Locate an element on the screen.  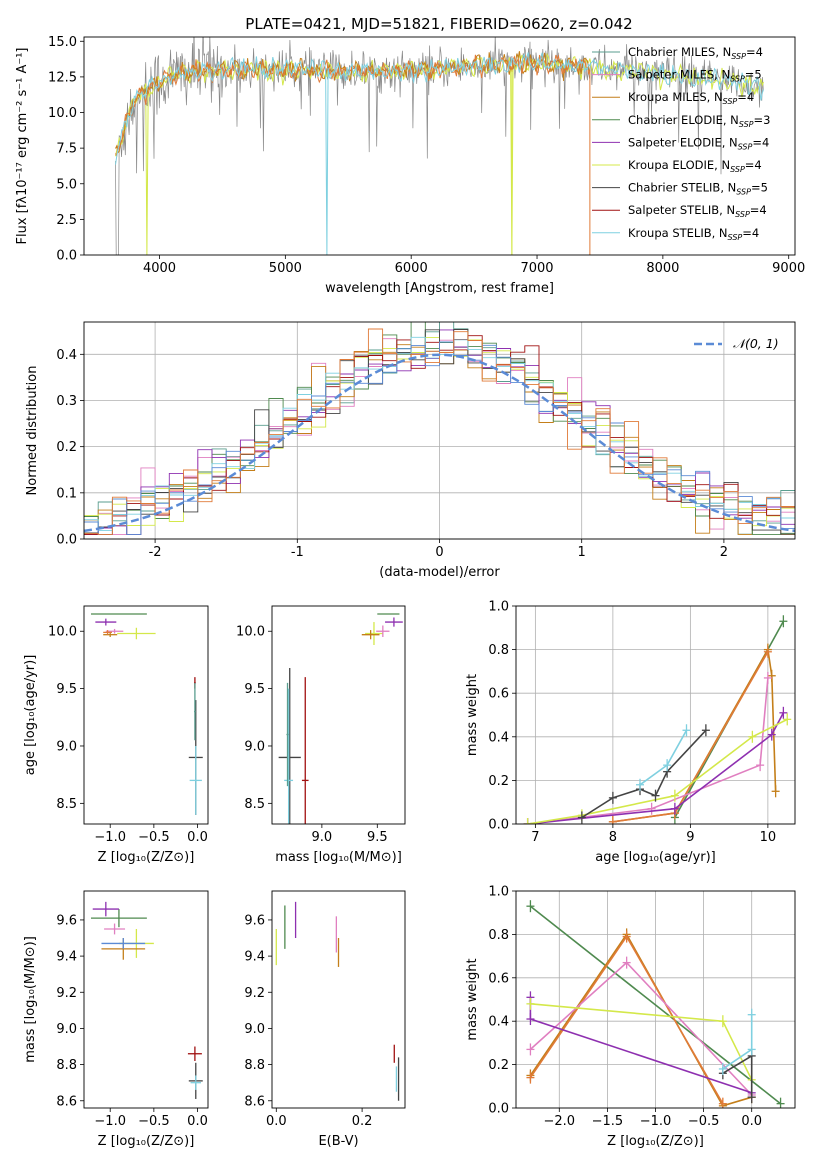
x-tick-label: 9.5 is located at coordinates (377, 837).